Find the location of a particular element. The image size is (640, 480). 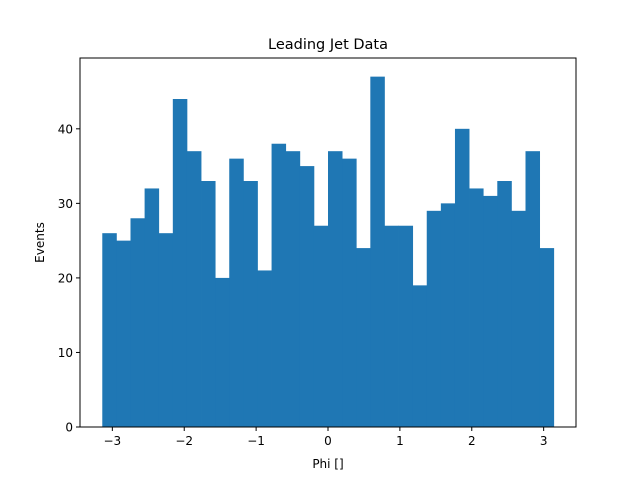

x-tick-label: −3 is located at coordinates (112, 441).